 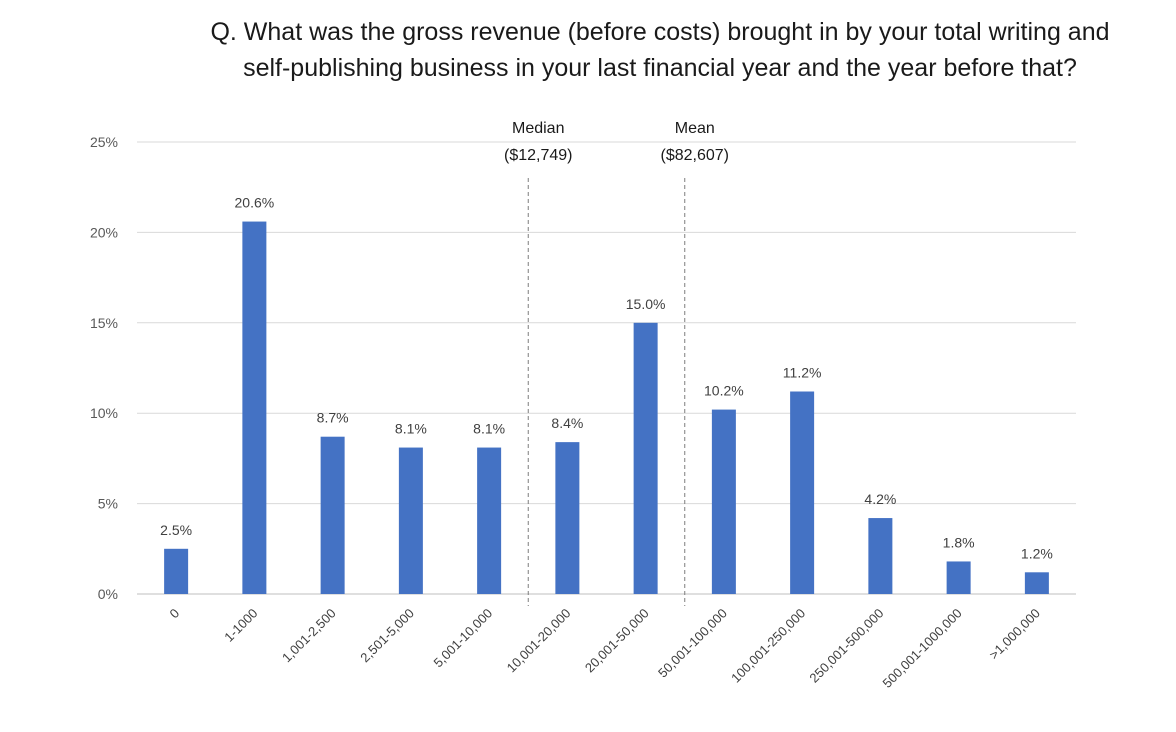 What do you see at coordinates (1014, 634) in the screenshot?
I see `x-tick-label: >1,000,000` at bounding box center [1014, 634].